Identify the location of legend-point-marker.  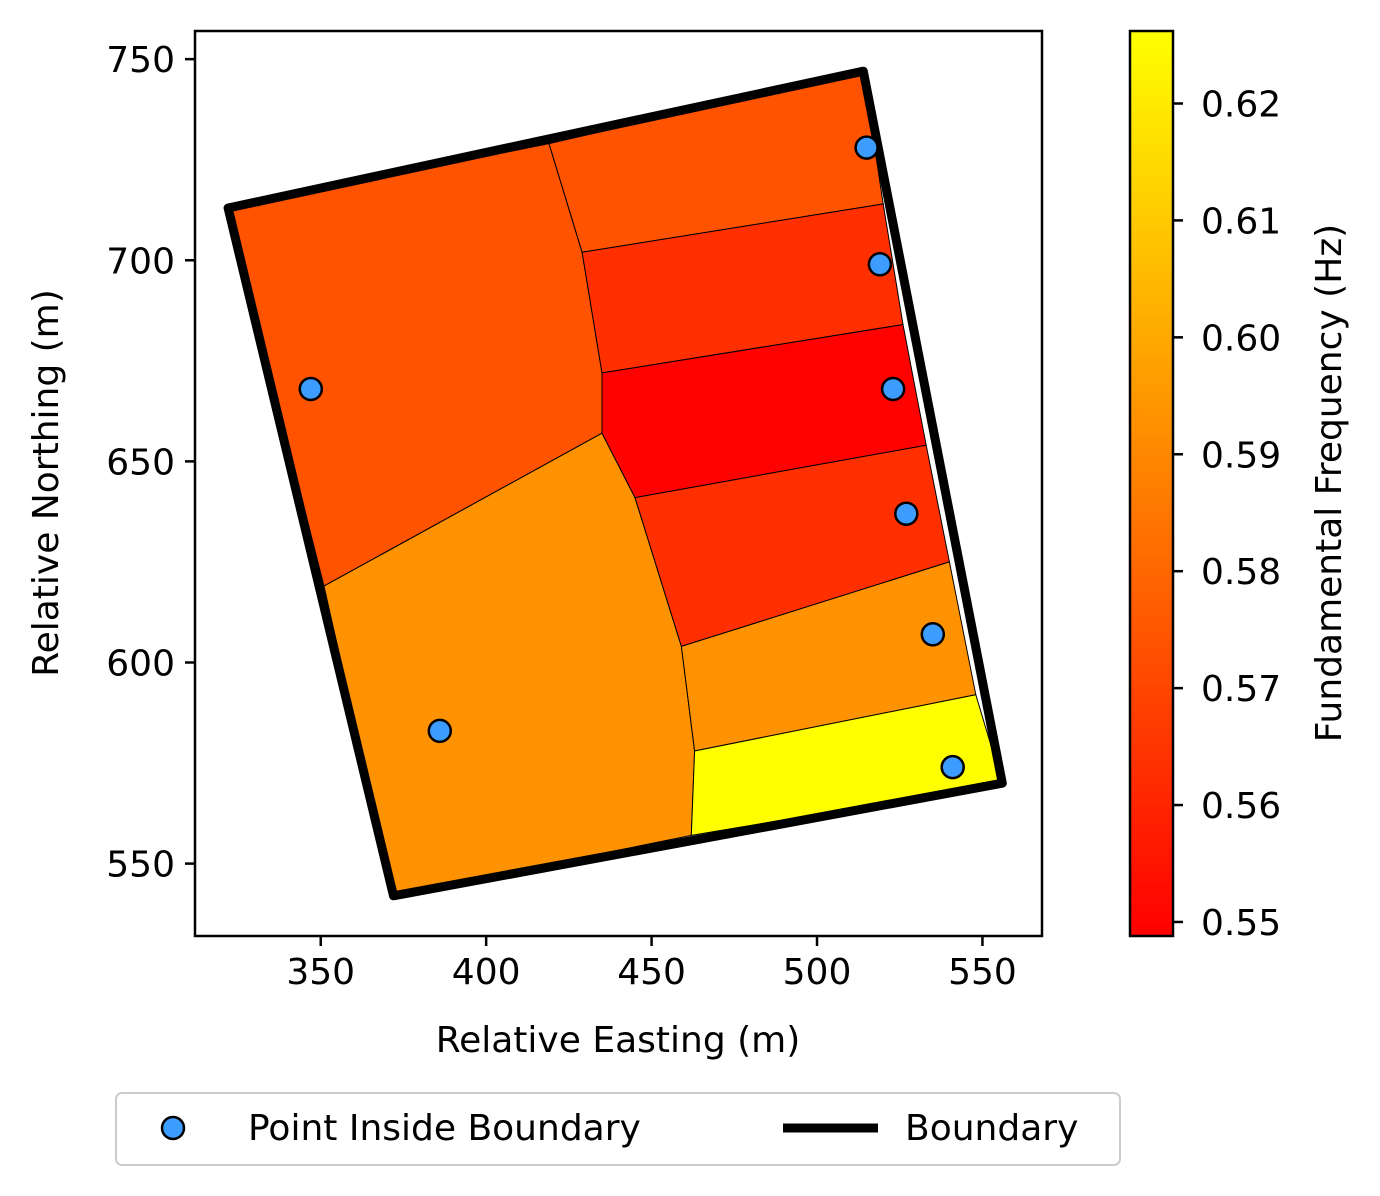
(173, 1128).